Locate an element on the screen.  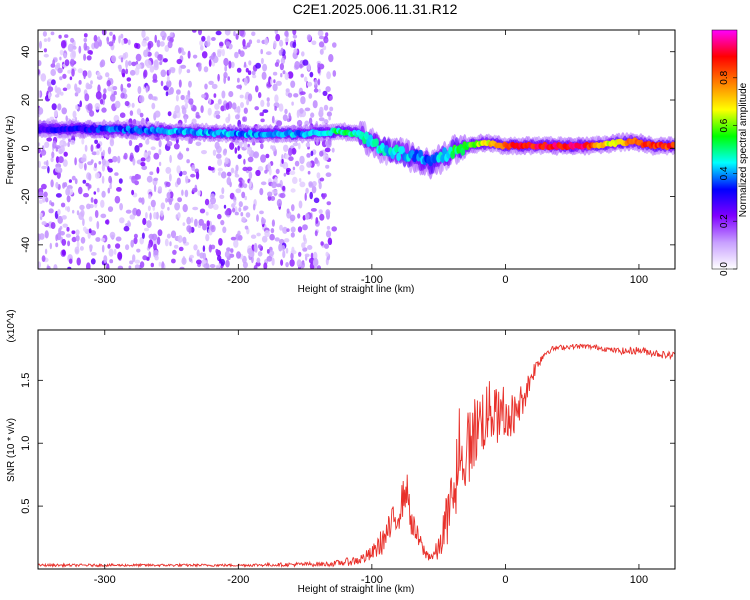
colorbar-label: Normalized spectral amplitude is located at coordinates (743, 149).